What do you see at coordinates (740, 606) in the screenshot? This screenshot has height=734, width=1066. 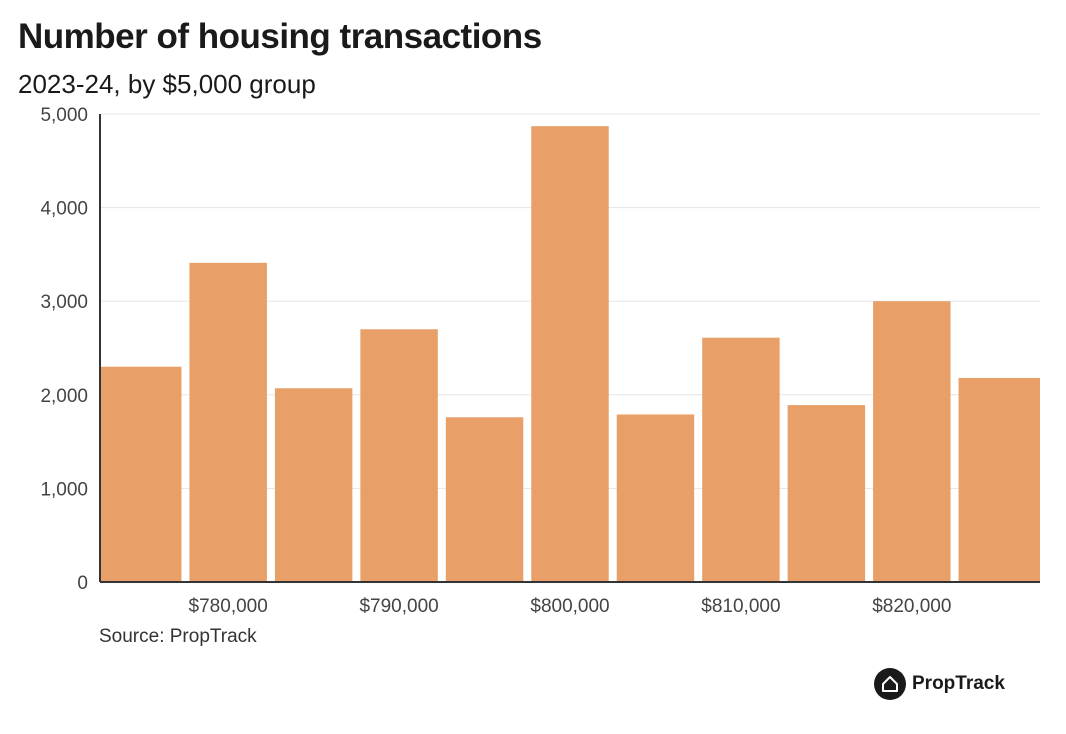 I see `x-tick-label: $810,000` at bounding box center [740, 606].